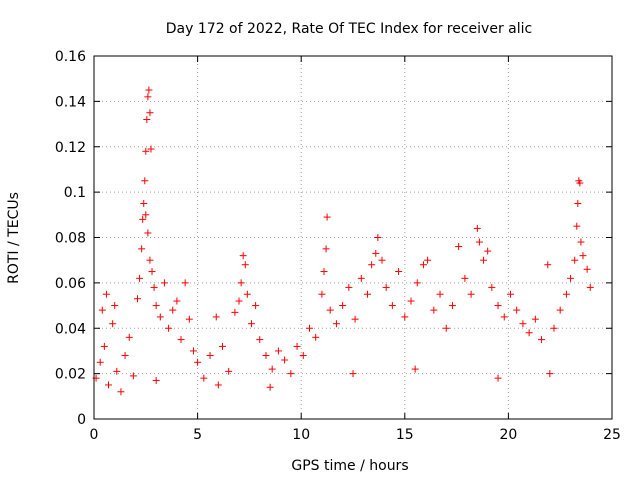 This screenshot has width=640, height=480. I want to click on y-tick-label: 0.06, so click(70, 284).